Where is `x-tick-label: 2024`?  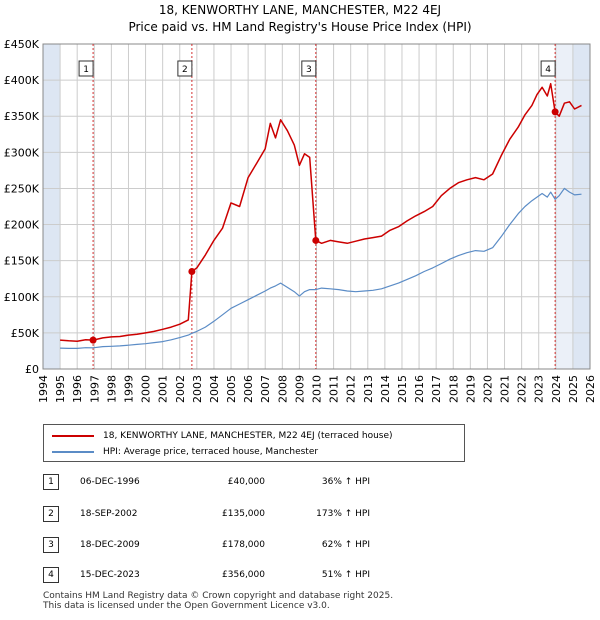 x-tick-label: 2024 is located at coordinates (556, 389).